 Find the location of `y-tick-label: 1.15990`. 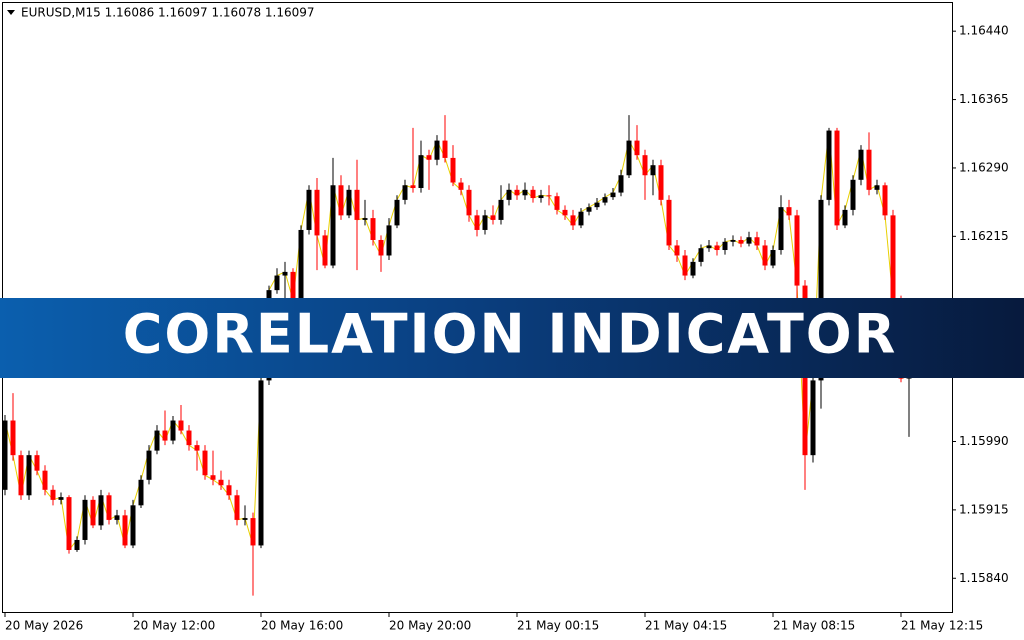

y-tick-label: 1.15990 is located at coordinates (984, 441).